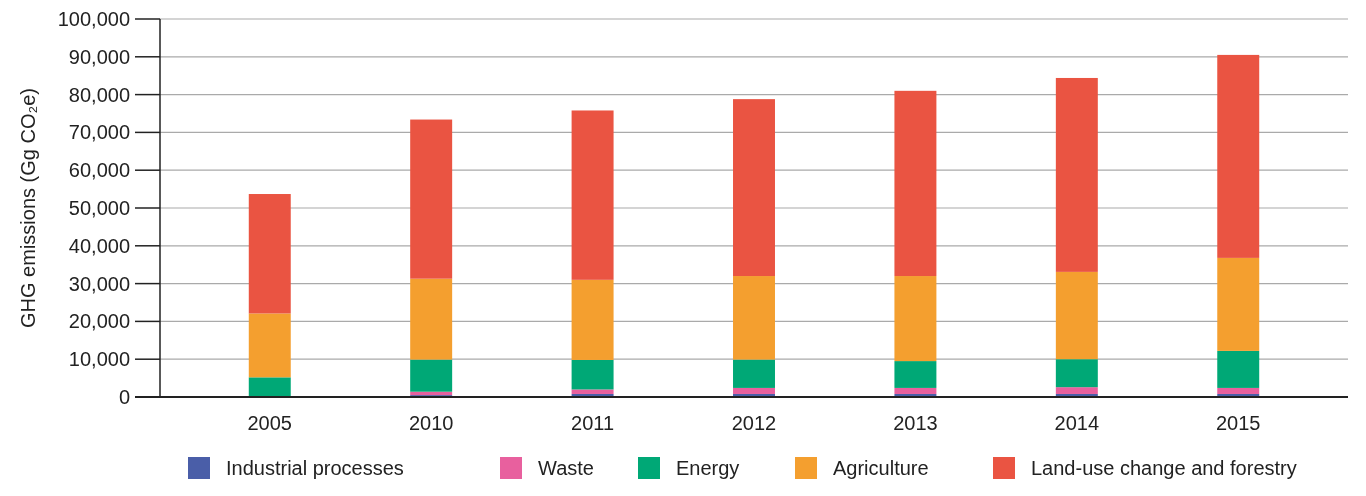 The width and height of the screenshot is (1366, 496). What do you see at coordinates (99, 321) in the screenshot?
I see `y-tick-label: 20,000` at bounding box center [99, 321].